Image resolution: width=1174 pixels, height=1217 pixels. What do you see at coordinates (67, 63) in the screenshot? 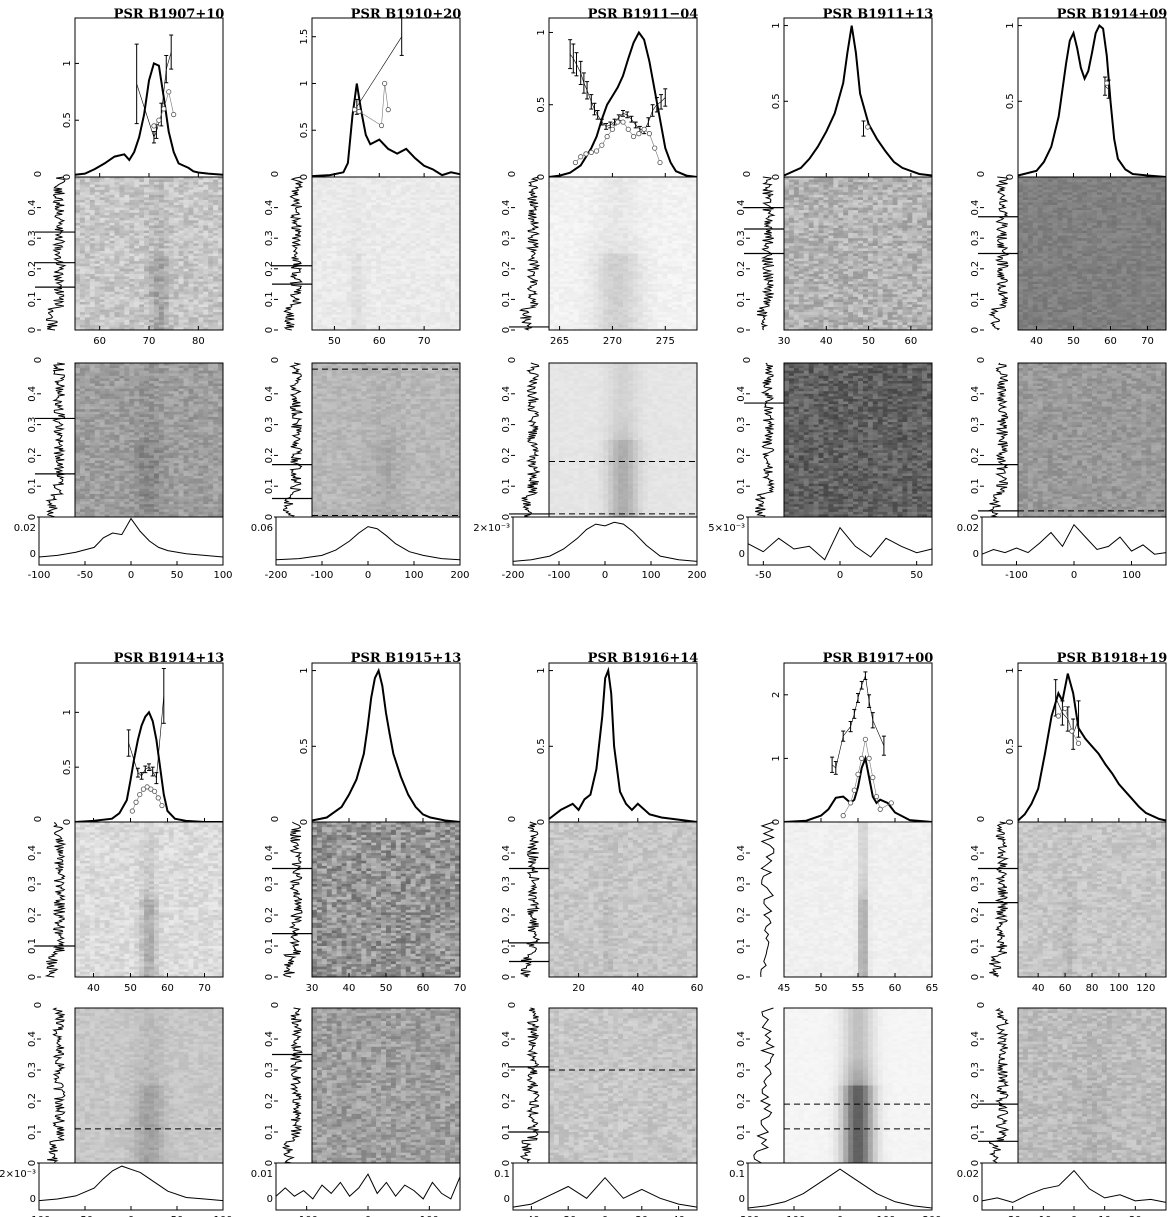
I see `y-tick-label: 1` at bounding box center [67, 63].